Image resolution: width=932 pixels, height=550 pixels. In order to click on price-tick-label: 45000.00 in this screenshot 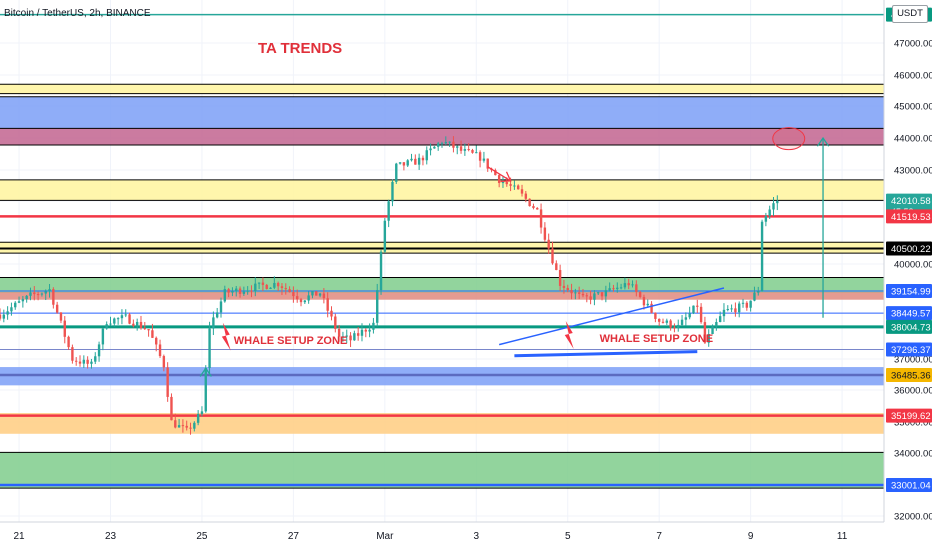, I will do `click(913, 107)`.